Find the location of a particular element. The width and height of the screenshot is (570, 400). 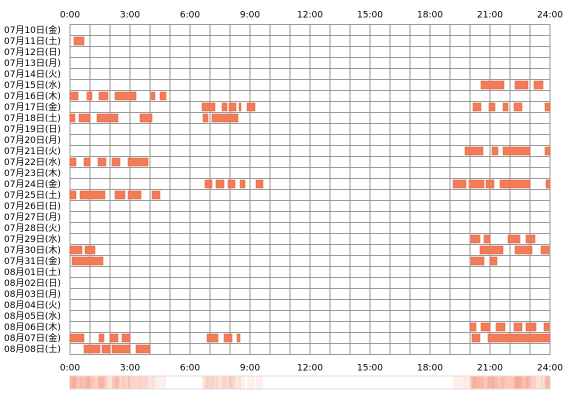

x-tick-label-bottom: 3:00 is located at coordinates (130, 369).